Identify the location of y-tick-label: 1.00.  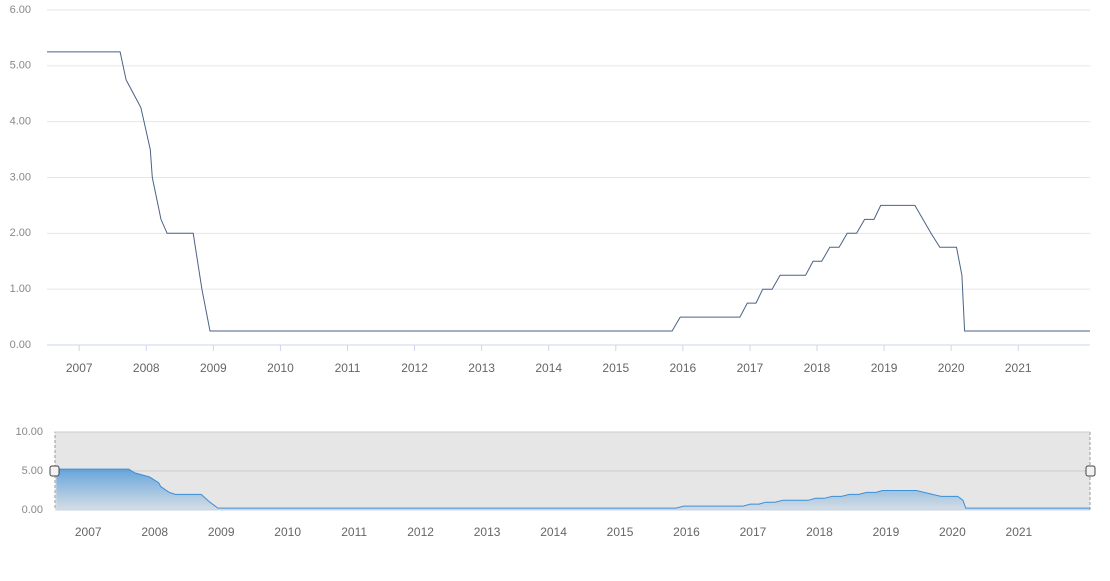
(20, 289).